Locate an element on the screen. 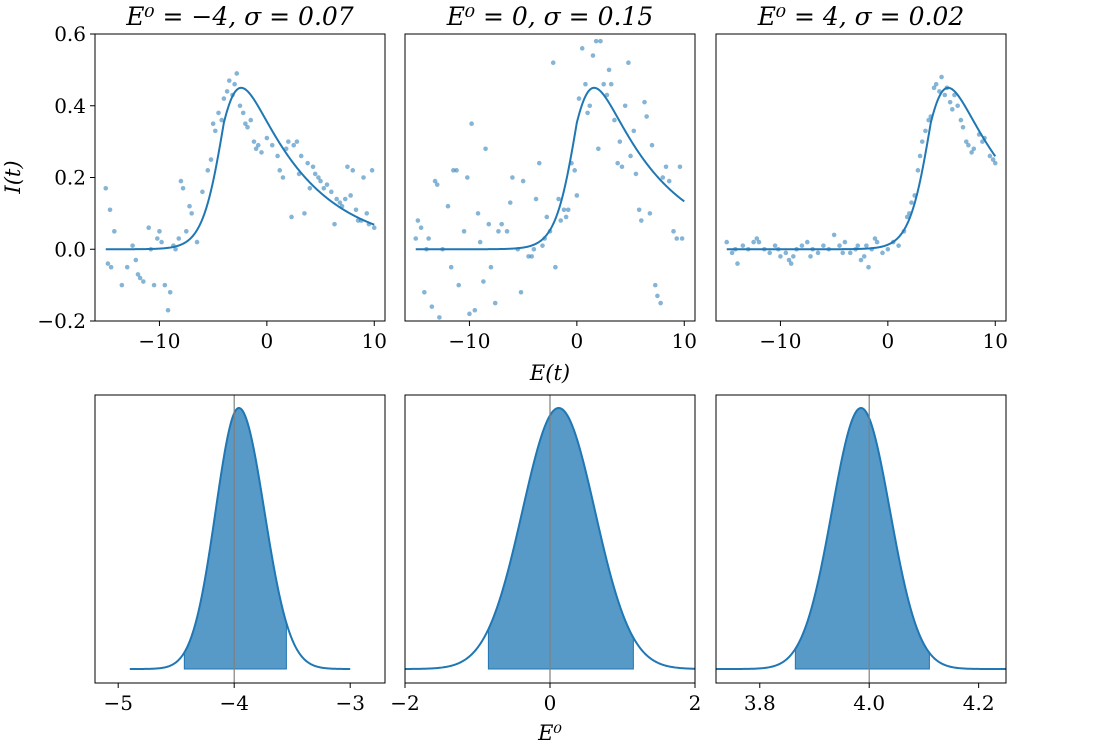 The image size is (1100, 750). x-tick-label-1-2: 10 is located at coordinates (374, 341).